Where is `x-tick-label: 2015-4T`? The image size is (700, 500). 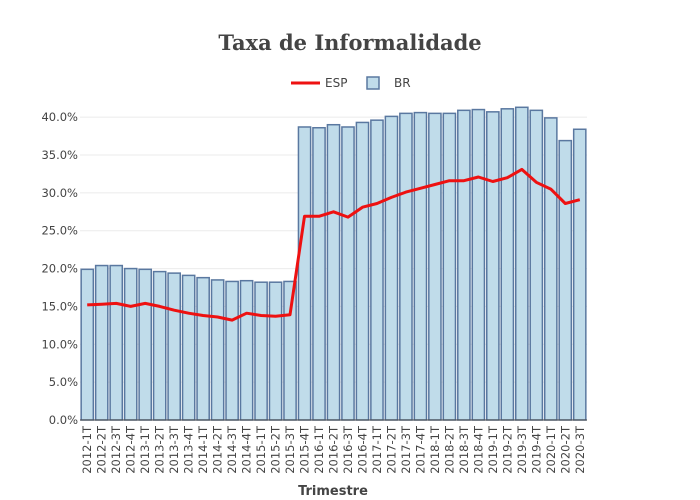
x-tick-label: 2015-4T is located at coordinates (305, 449).